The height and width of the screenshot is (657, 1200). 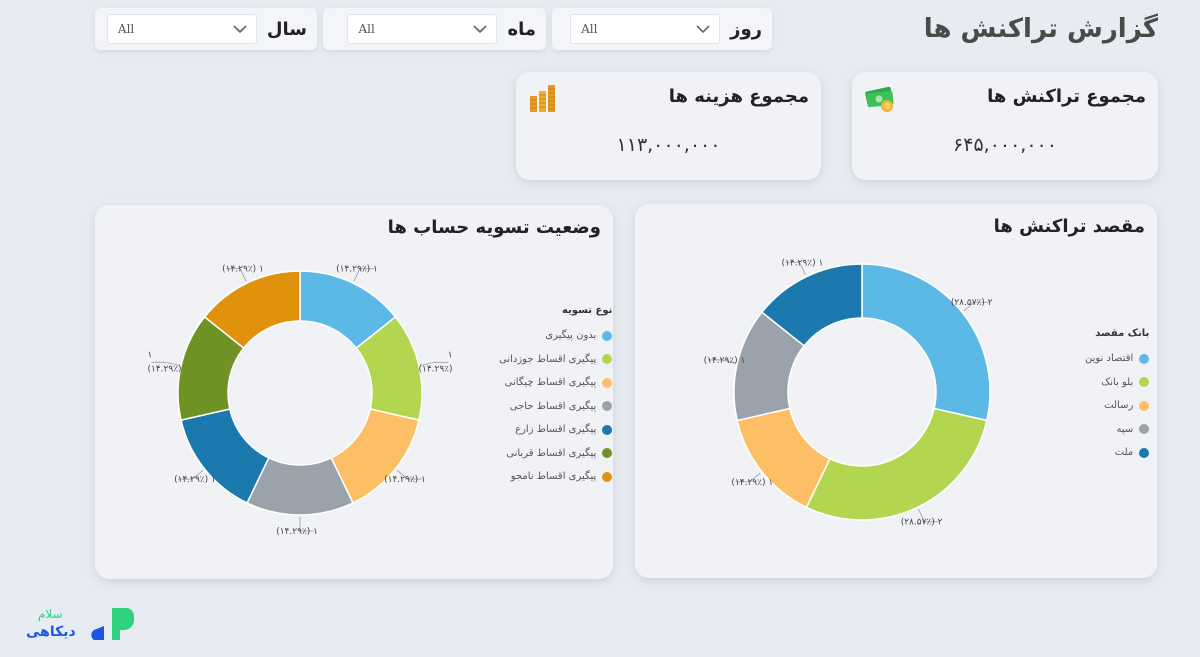 What do you see at coordinates (366, 29) in the screenshot?
I see `month-select-value: All` at bounding box center [366, 29].